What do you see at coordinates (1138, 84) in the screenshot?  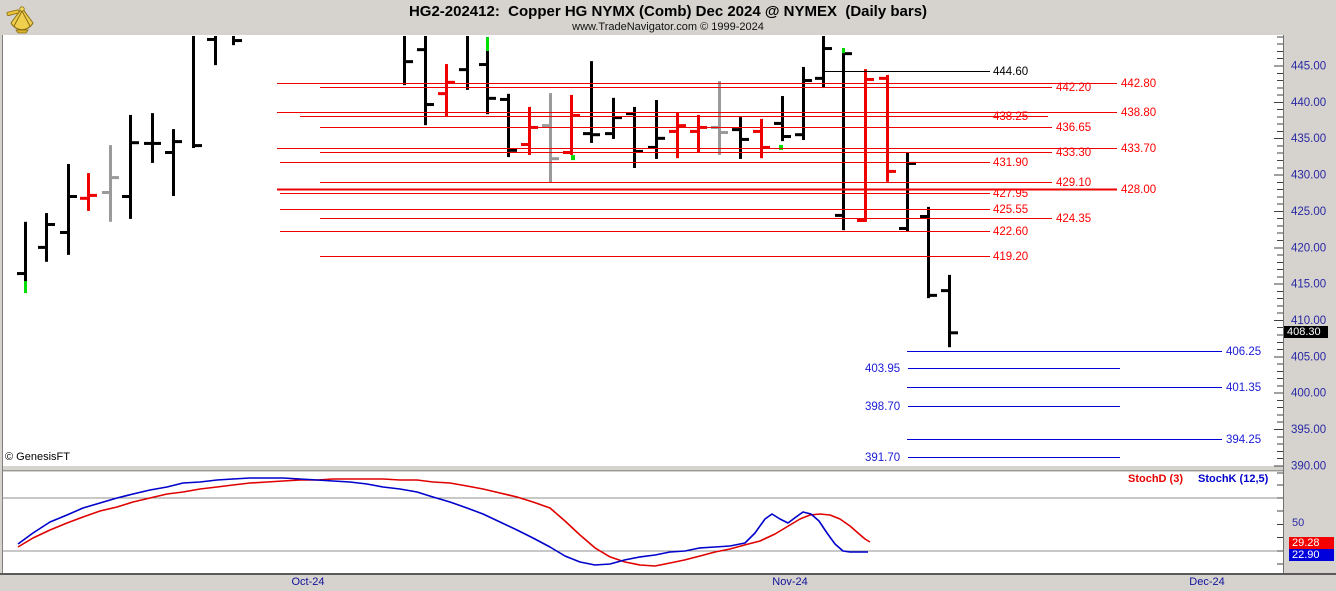 I see `price-level-label: 442.80` at bounding box center [1138, 84].